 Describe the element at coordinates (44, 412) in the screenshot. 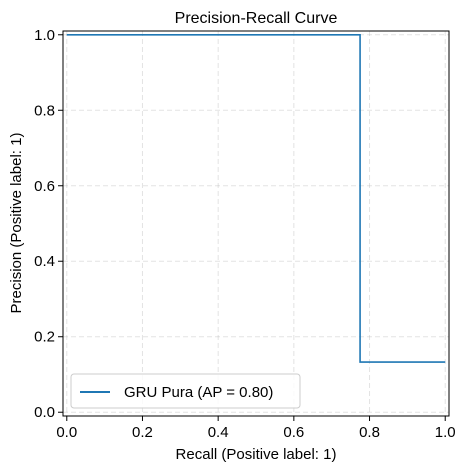

I see `y-tick-label: 0.0` at that location.